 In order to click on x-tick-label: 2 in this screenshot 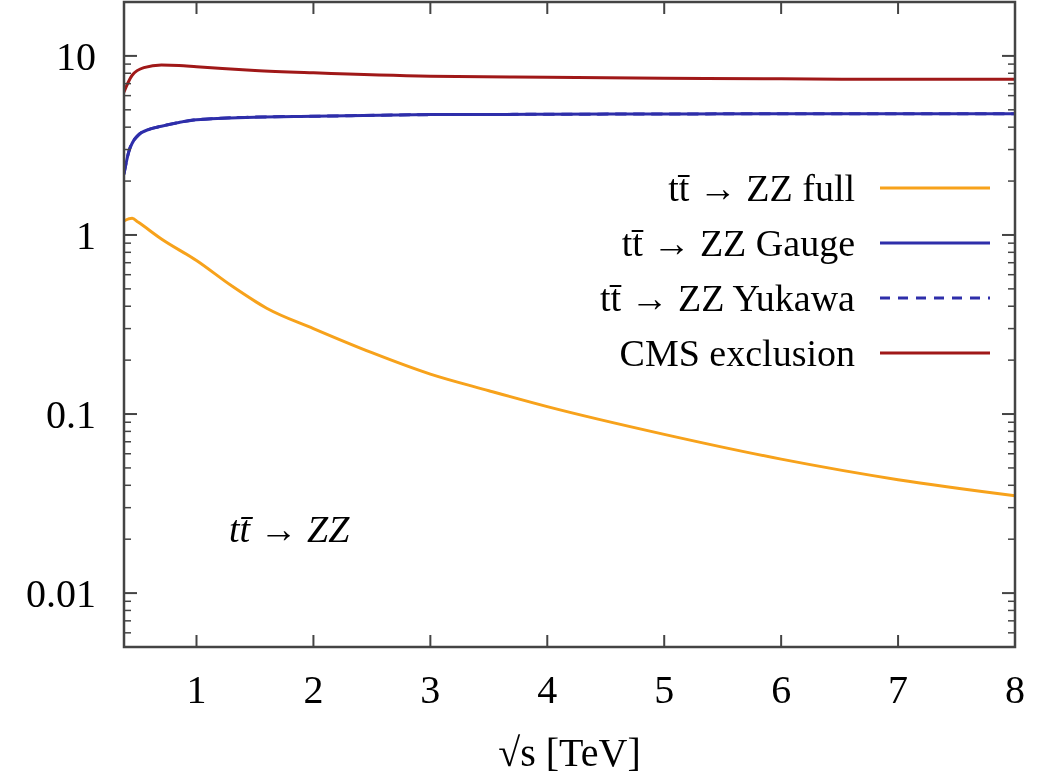, I will do `click(313, 689)`.